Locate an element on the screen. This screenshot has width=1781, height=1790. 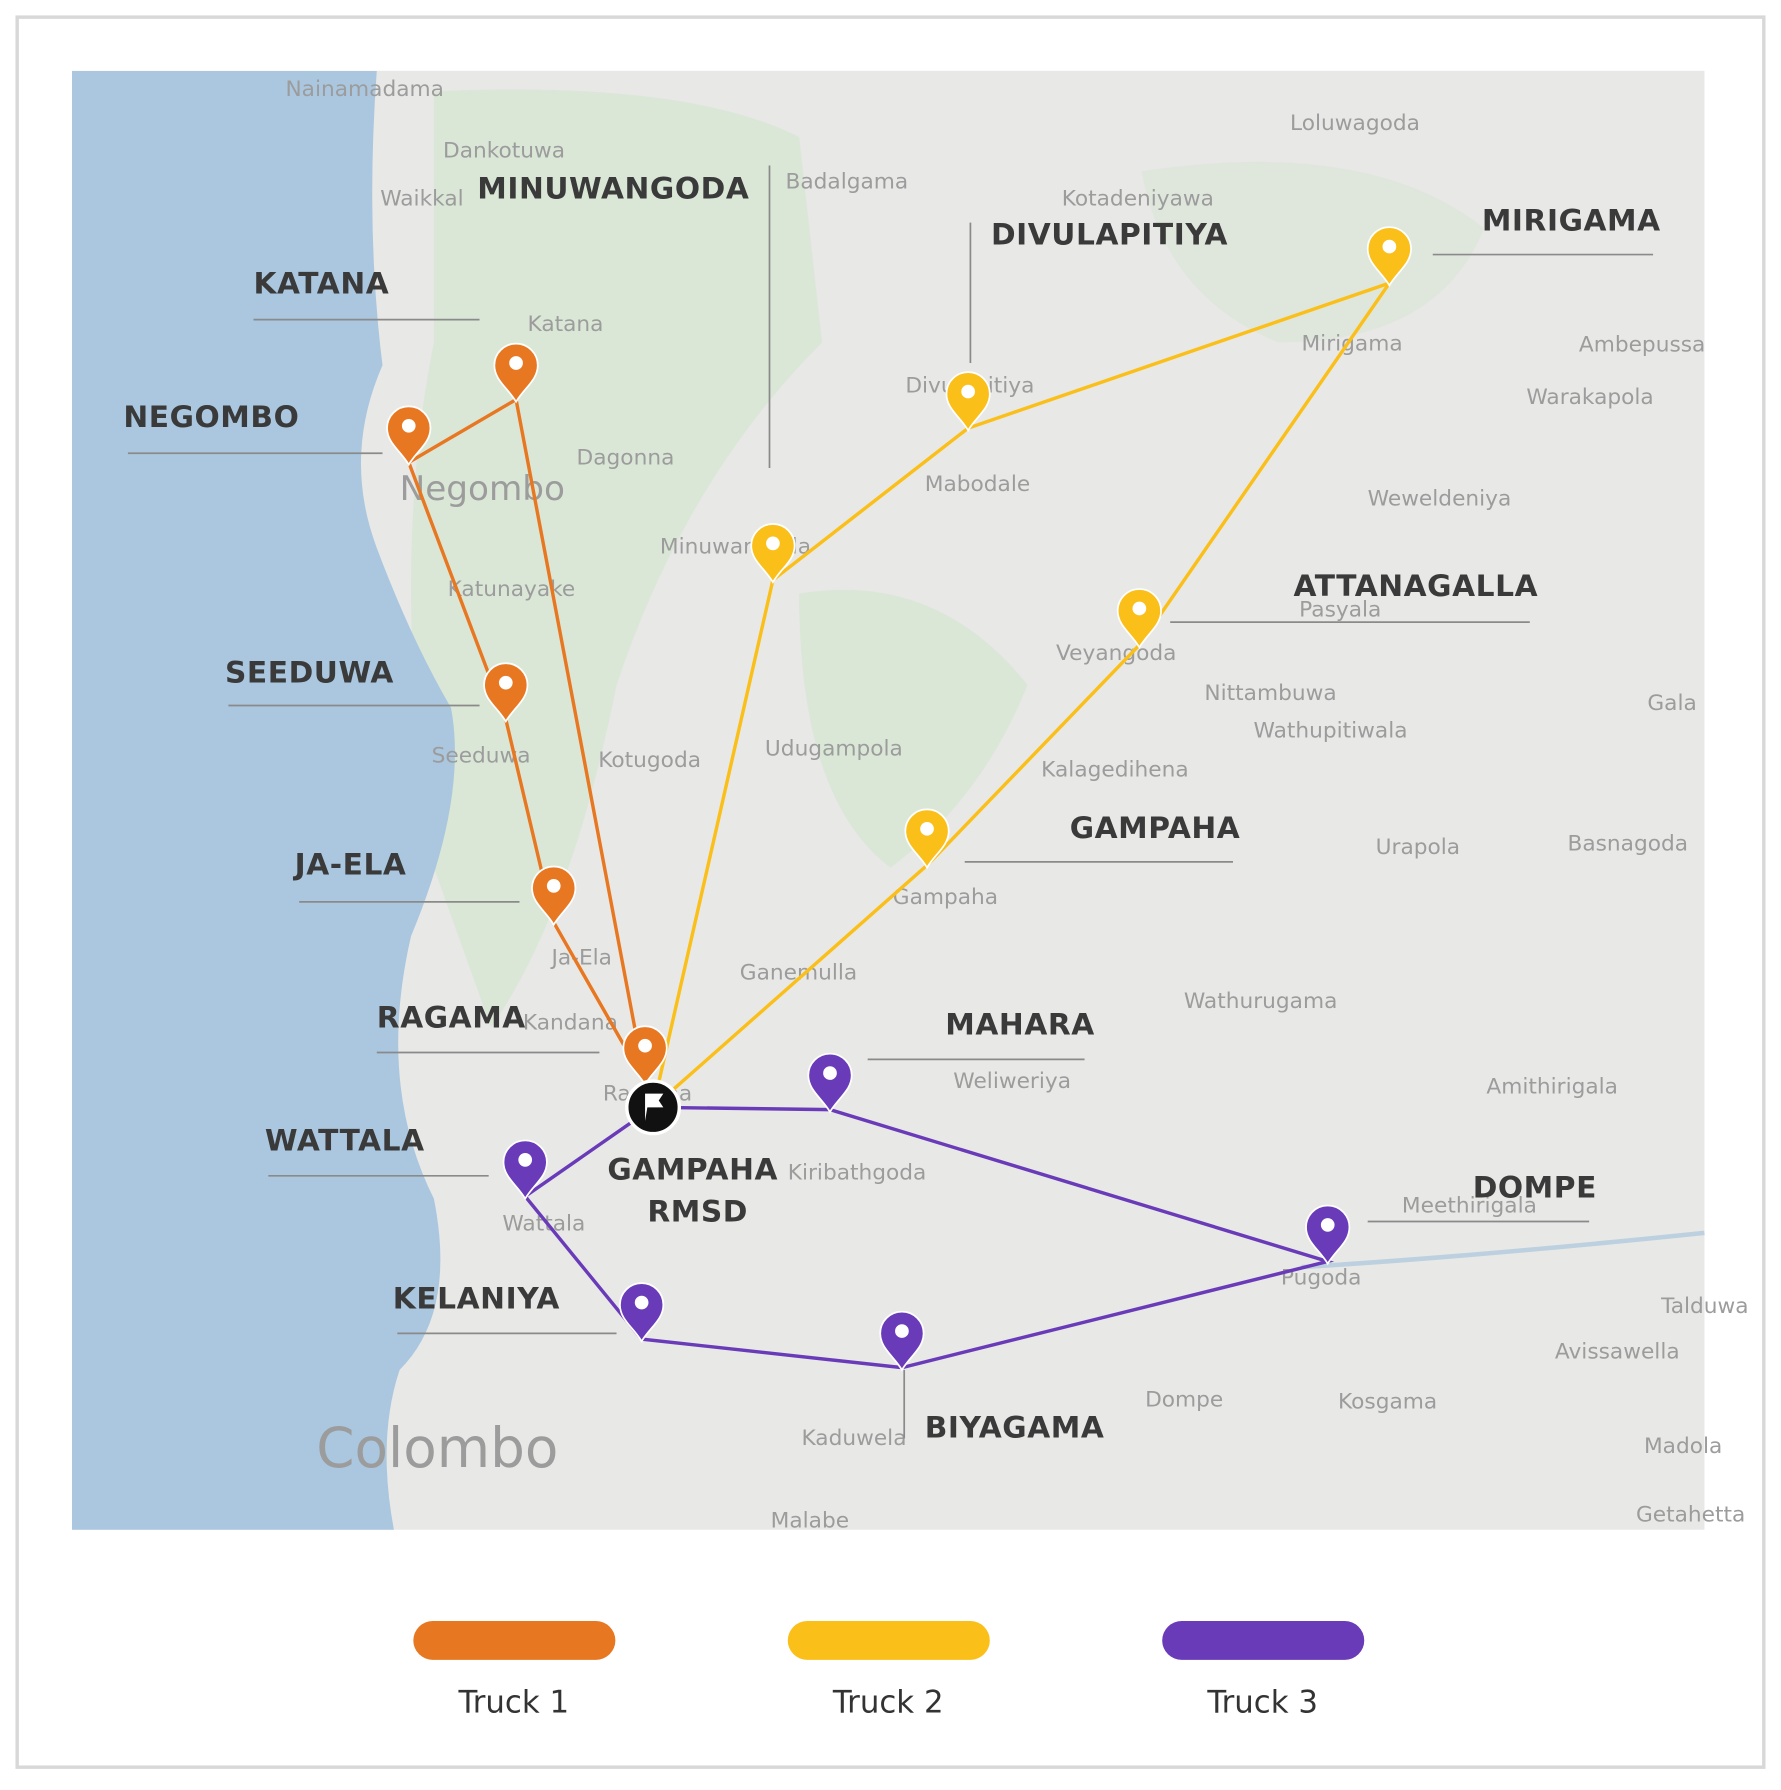
place-label: Gala is located at coordinates (1671, 703).